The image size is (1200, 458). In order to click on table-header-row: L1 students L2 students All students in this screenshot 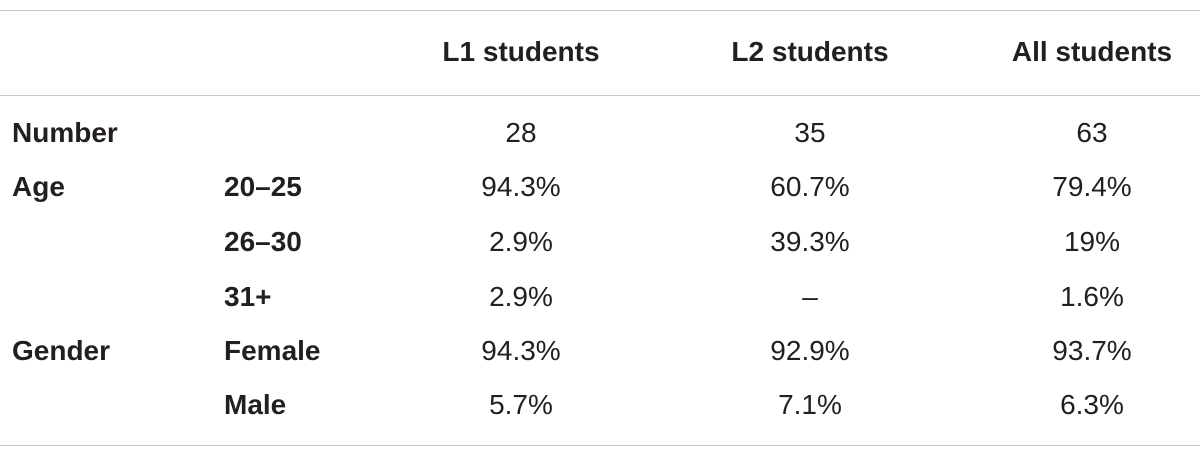, I will do `click(600, 52)`.